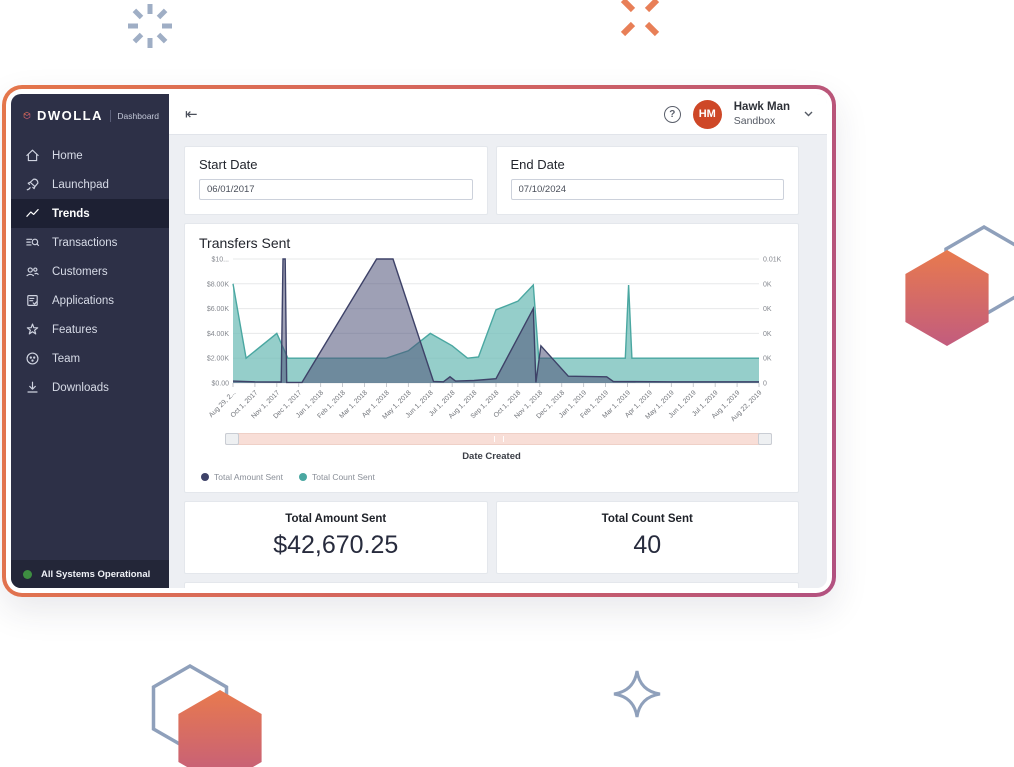 The width and height of the screenshot is (1014, 767). Describe the element at coordinates (32, 184) in the screenshot. I see `rocket-icon` at that location.